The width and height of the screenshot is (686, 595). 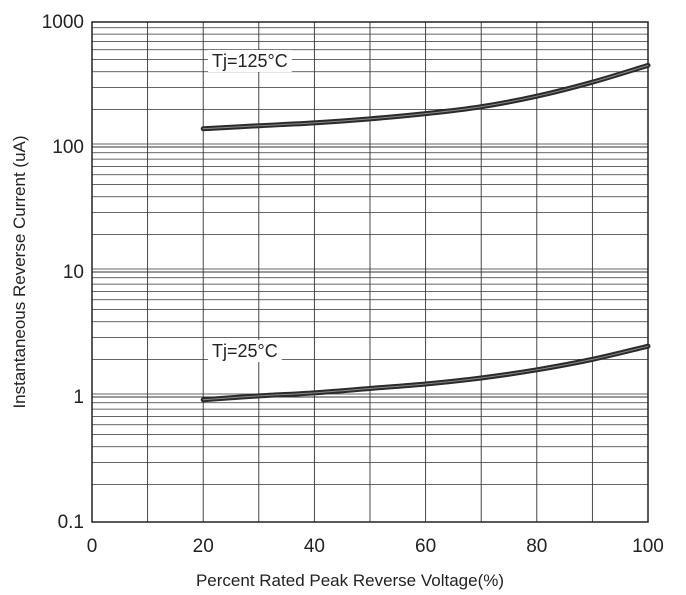 What do you see at coordinates (314, 546) in the screenshot?
I see `x-tick-label: 40` at bounding box center [314, 546].